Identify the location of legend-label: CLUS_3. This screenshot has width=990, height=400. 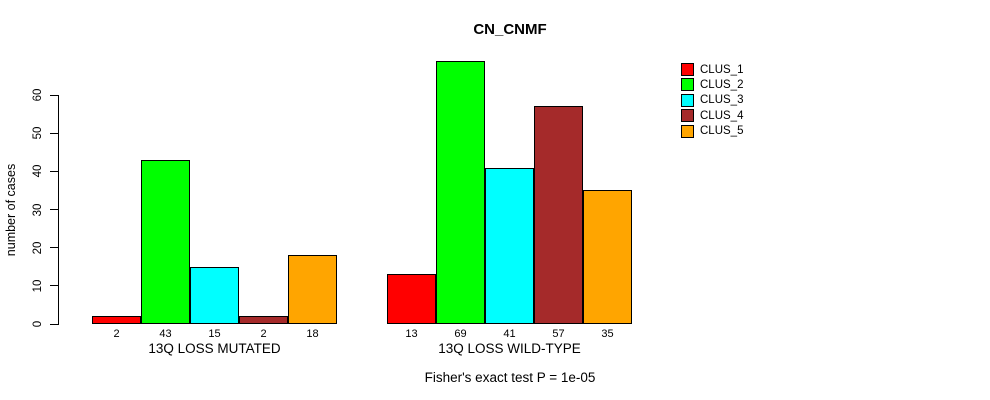
(722, 100).